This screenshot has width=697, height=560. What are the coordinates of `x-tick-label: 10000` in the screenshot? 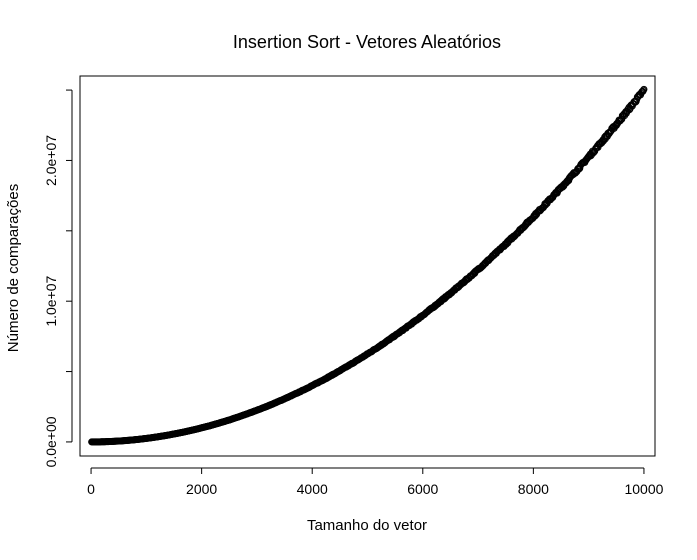 It's located at (643, 489).